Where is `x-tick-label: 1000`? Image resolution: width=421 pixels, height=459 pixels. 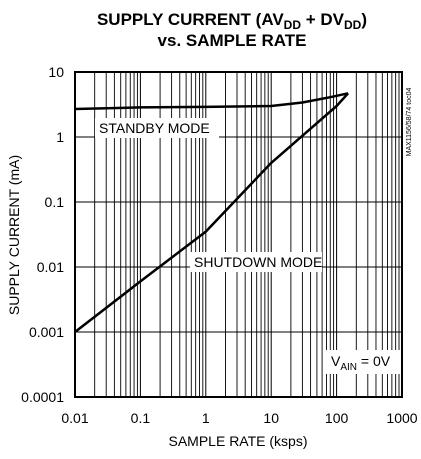
x-tick-label: 1000 is located at coordinates (401, 418).